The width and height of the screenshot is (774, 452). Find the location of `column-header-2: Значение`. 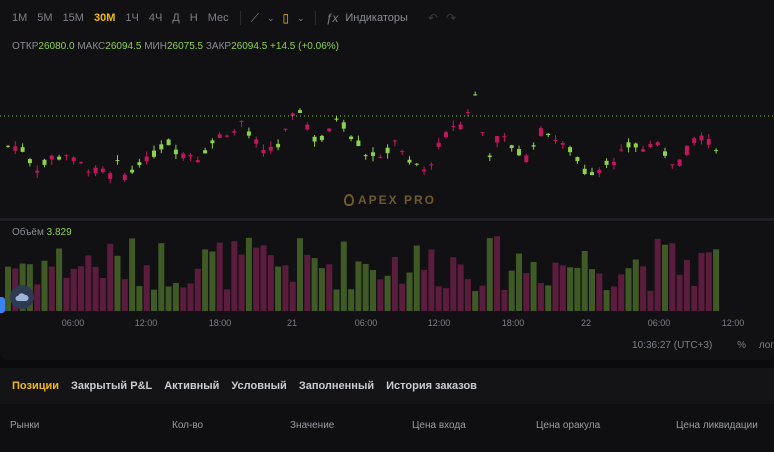

column-header-2: Значение is located at coordinates (312, 425).